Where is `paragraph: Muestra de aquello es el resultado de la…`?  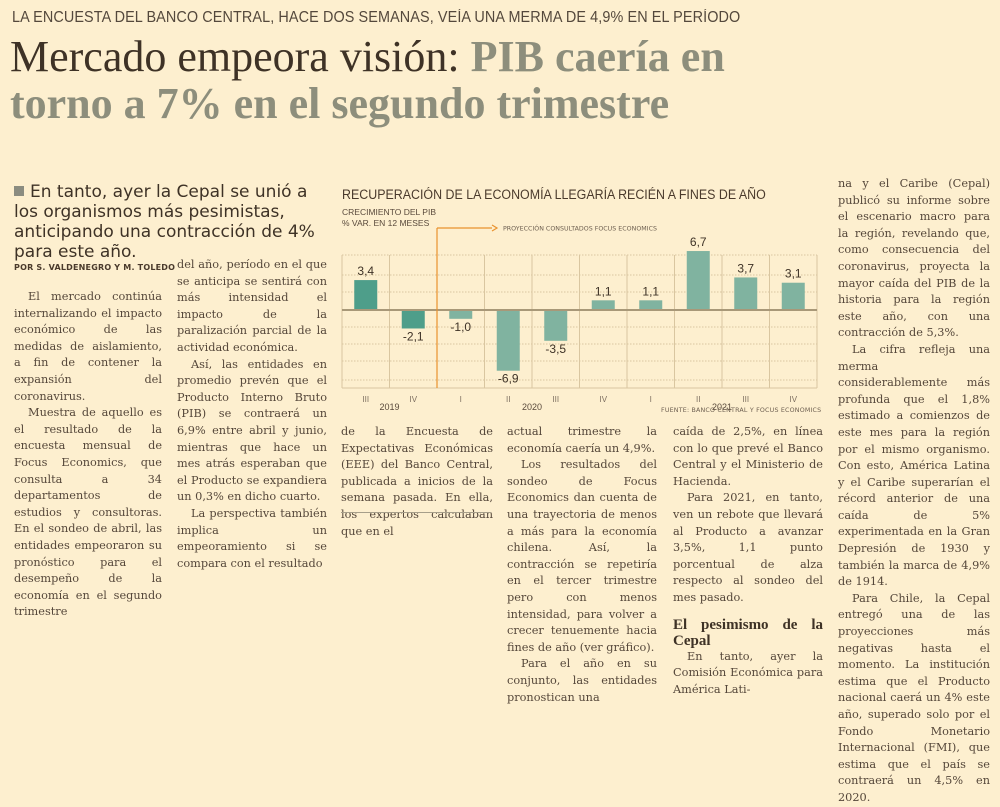 paragraph: Muestra de aquello es el resultado de la… is located at coordinates (88, 512).